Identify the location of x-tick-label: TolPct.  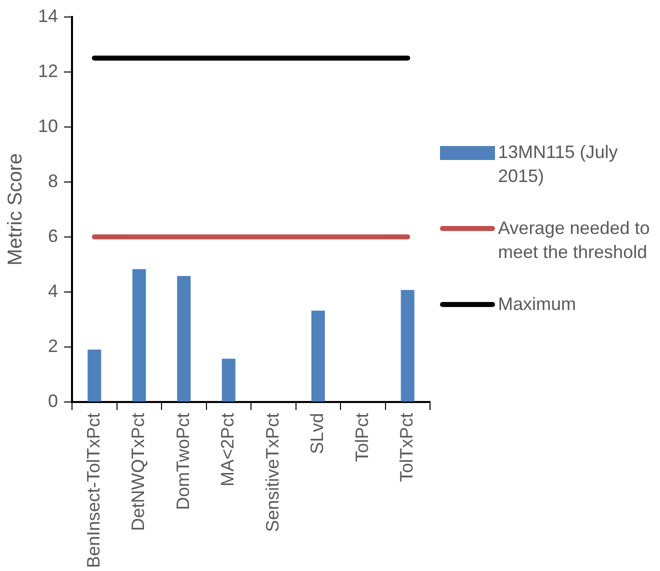
(362, 437).